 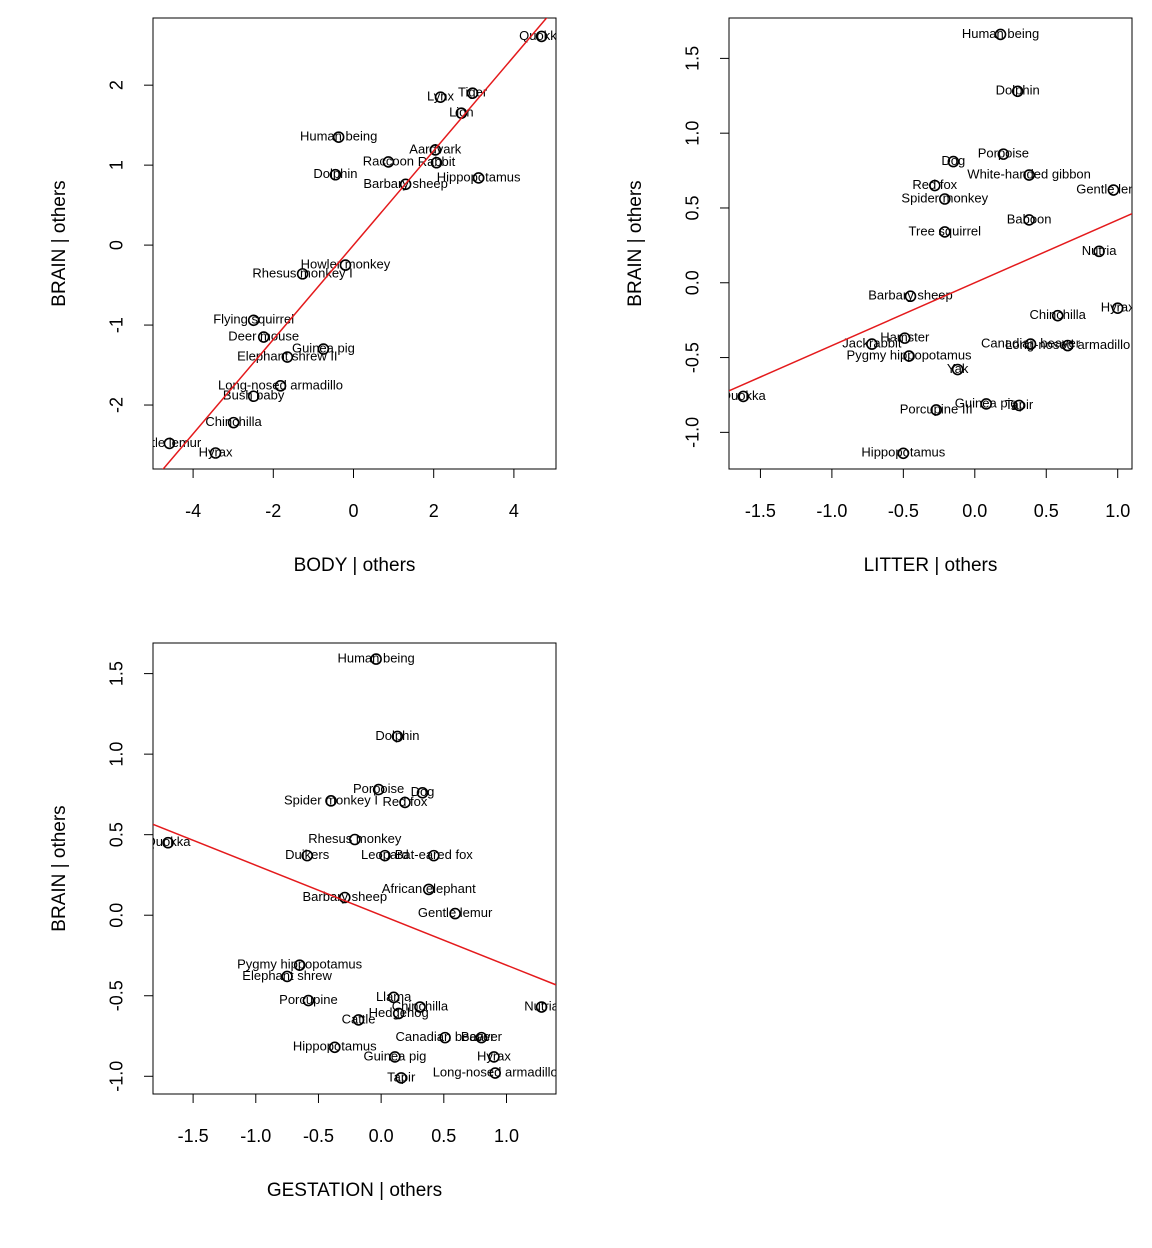 What do you see at coordinates (910, 355) in the screenshot?
I see `point-label: Pygmy hippopotamus` at bounding box center [910, 355].